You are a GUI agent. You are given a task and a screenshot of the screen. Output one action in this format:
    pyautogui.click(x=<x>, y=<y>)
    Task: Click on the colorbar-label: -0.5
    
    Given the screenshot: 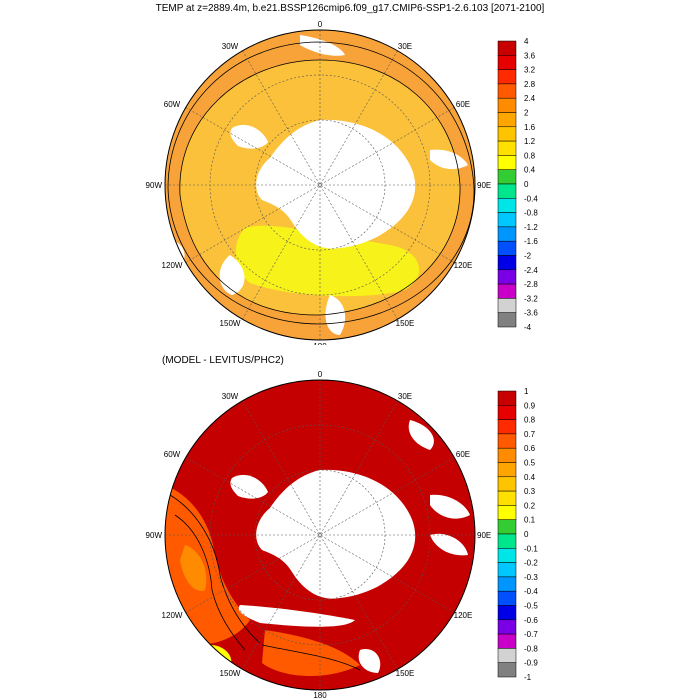 What is the action you would take?
    pyautogui.click(x=531, y=606)
    